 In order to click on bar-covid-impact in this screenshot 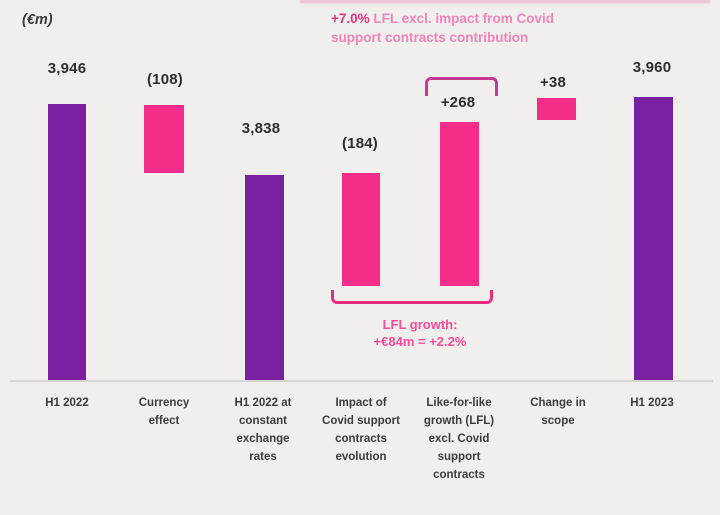, I will do `click(361, 229)`.